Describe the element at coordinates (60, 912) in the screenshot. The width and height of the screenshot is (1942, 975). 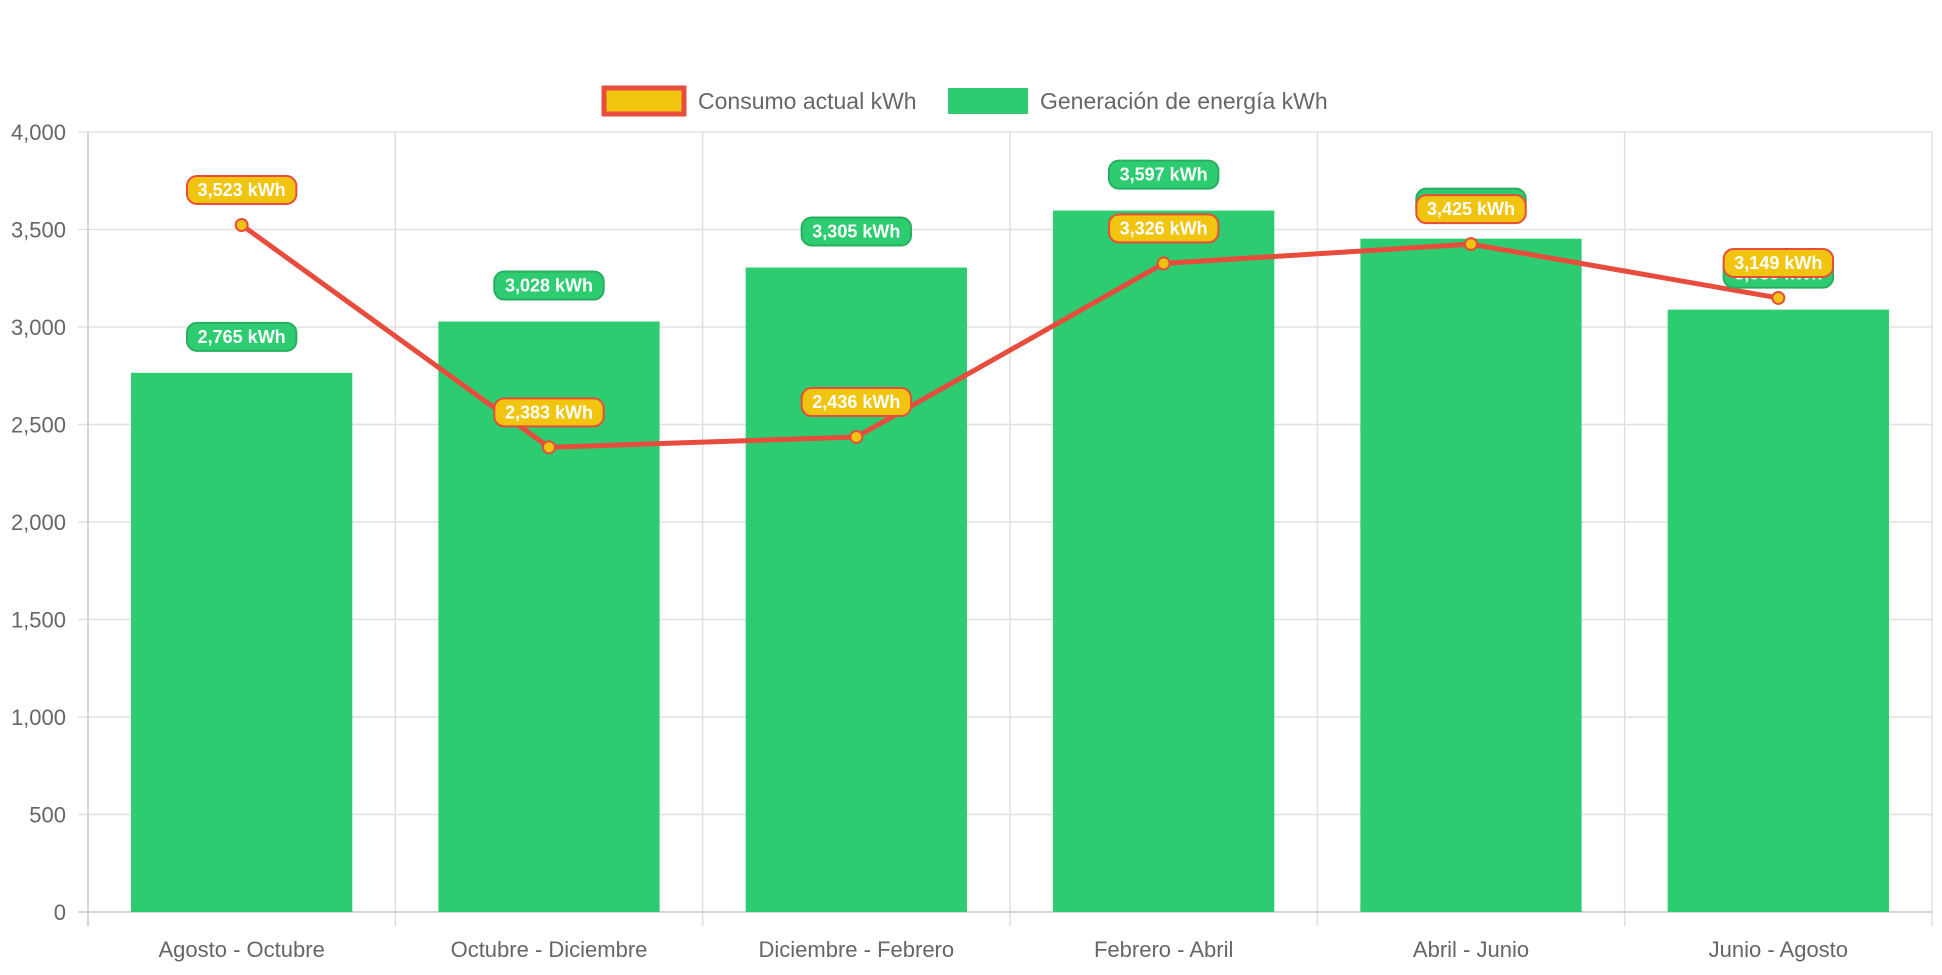
I see `y-tick-label: 0` at that location.